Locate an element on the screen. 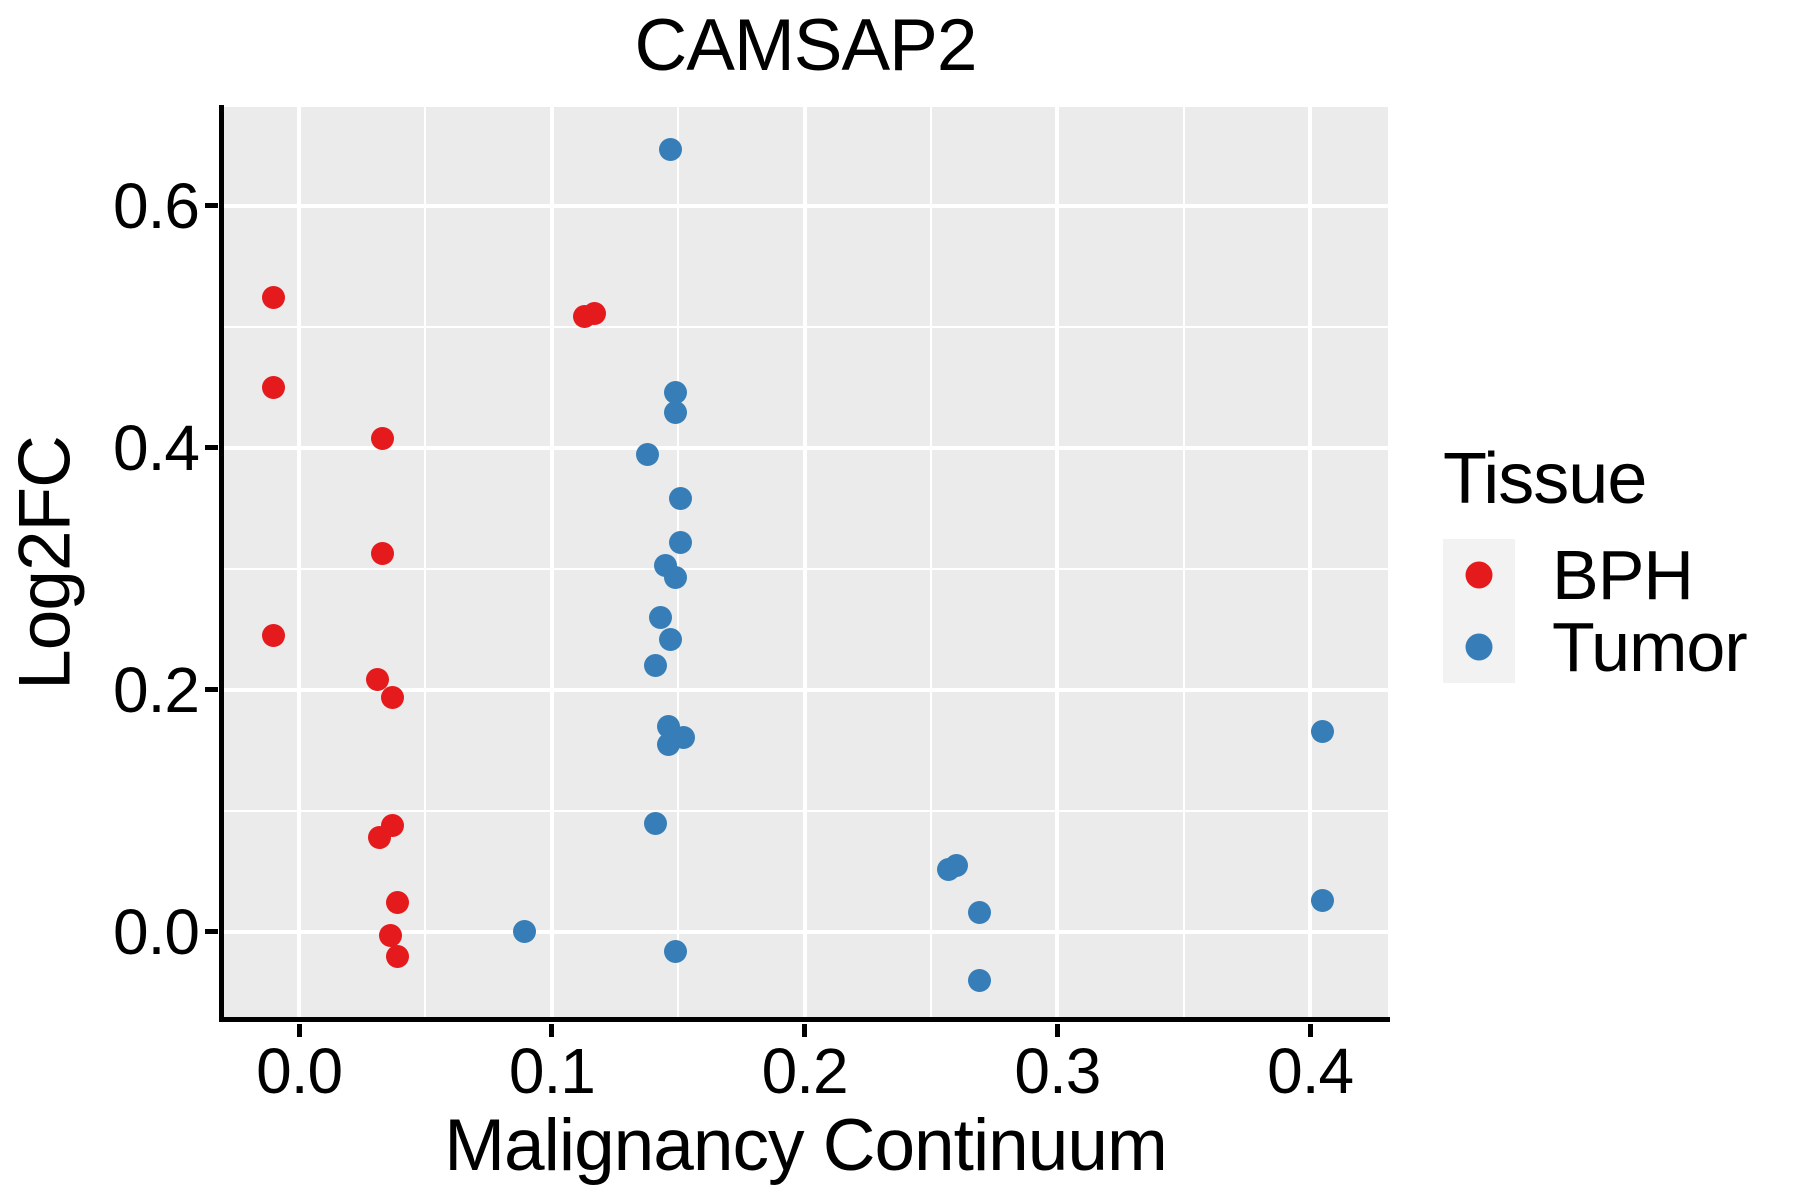 This screenshot has height=1200, width=1800. legend-label-bph: BPH is located at coordinates (1623, 575).